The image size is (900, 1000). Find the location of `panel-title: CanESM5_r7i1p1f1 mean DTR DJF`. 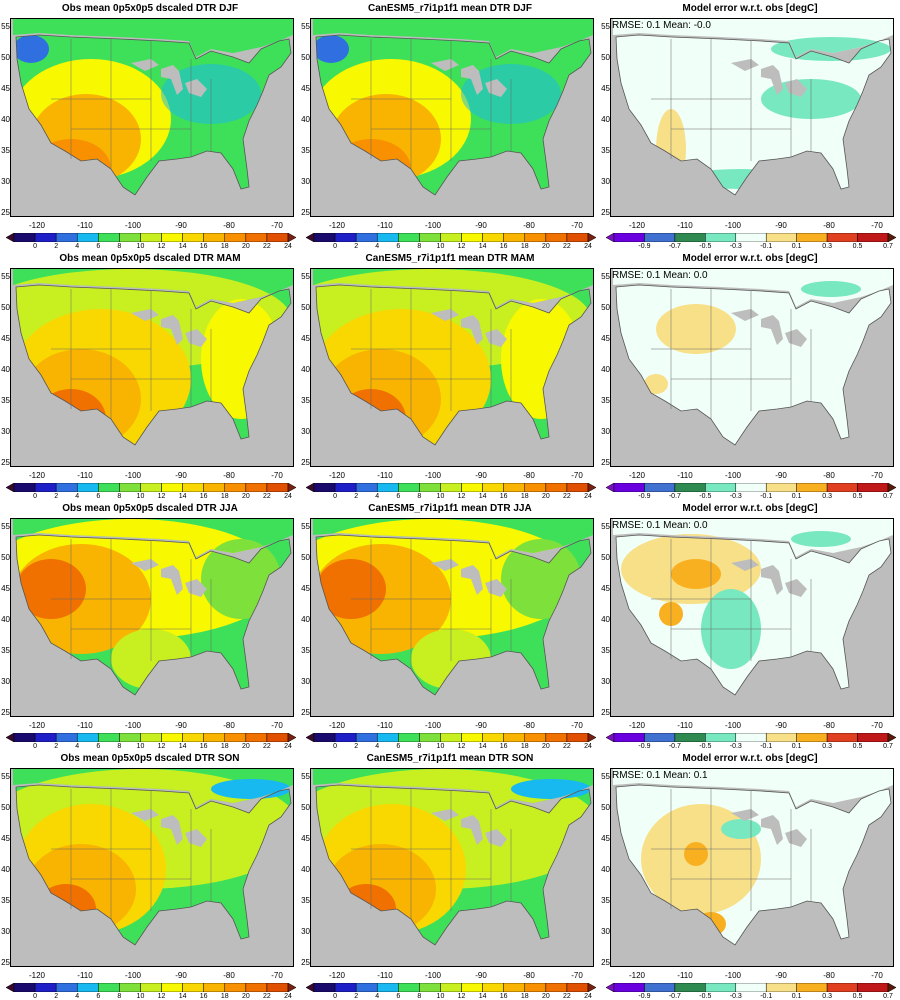

panel-title: CanESM5_r7i1p1f1 mean DTR DJF is located at coordinates (450, 8).